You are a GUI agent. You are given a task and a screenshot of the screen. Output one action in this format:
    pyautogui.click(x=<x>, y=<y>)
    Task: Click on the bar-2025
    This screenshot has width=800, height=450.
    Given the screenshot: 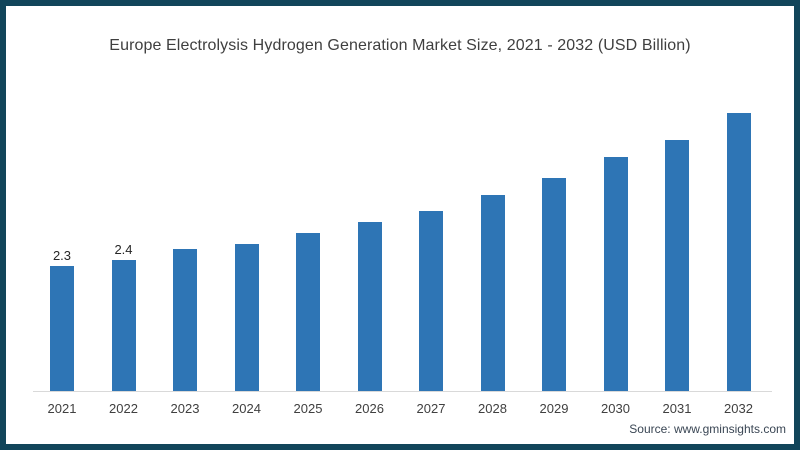 What is the action you would take?
    pyautogui.click(x=308, y=312)
    